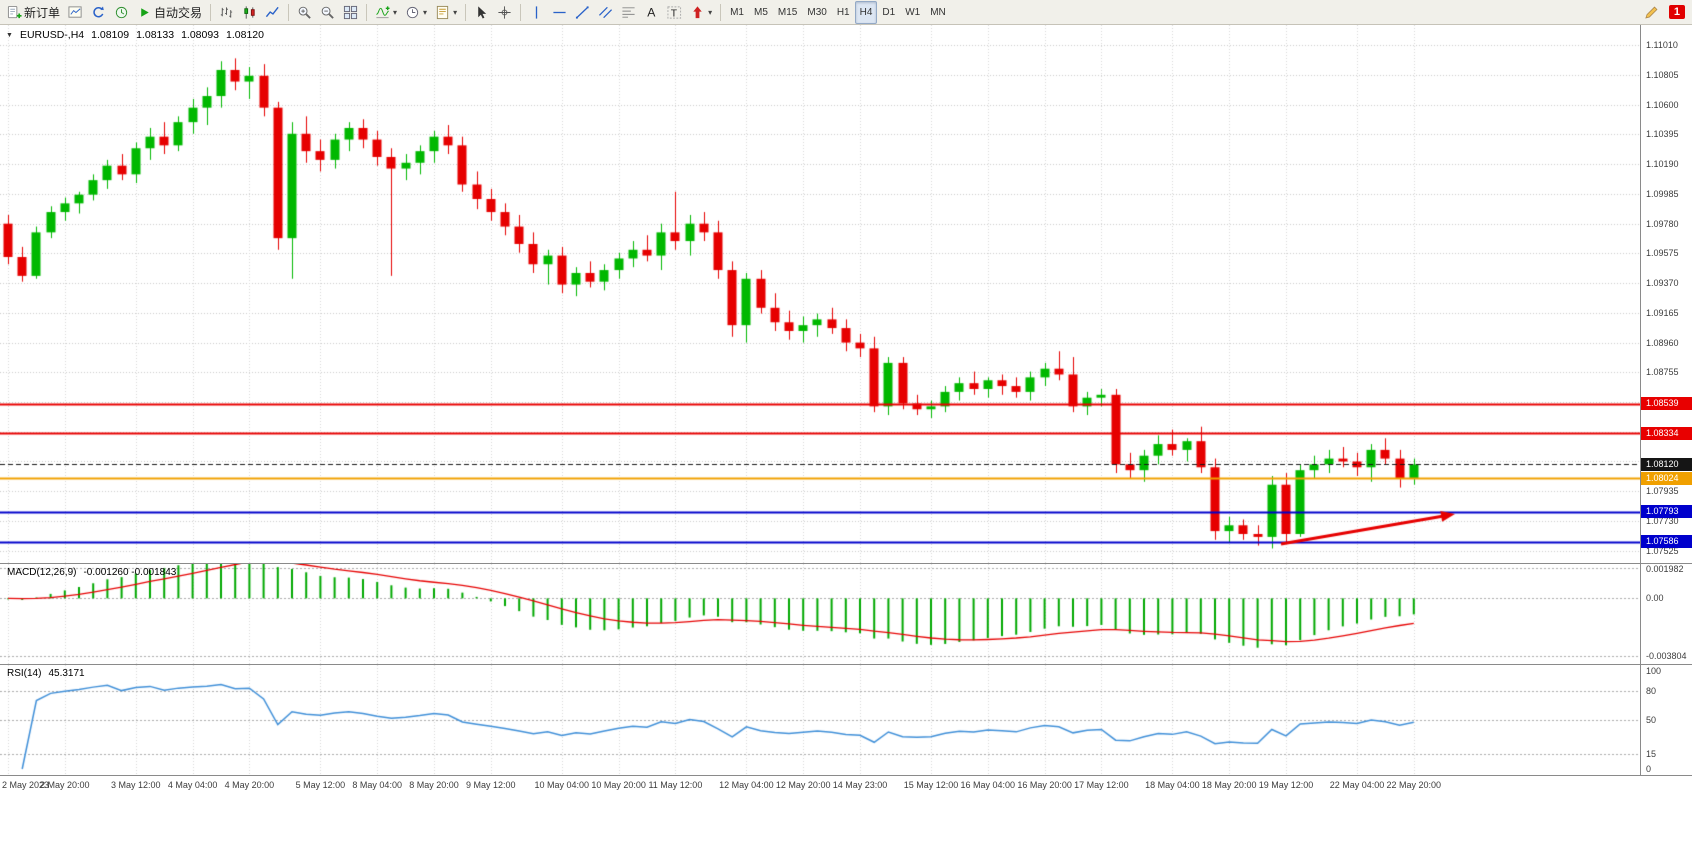 Image resolution: width=1692 pixels, height=854 pixels. What do you see at coordinates (504, 12) in the screenshot?
I see `crosshair-button` at bounding box center [504, 12].